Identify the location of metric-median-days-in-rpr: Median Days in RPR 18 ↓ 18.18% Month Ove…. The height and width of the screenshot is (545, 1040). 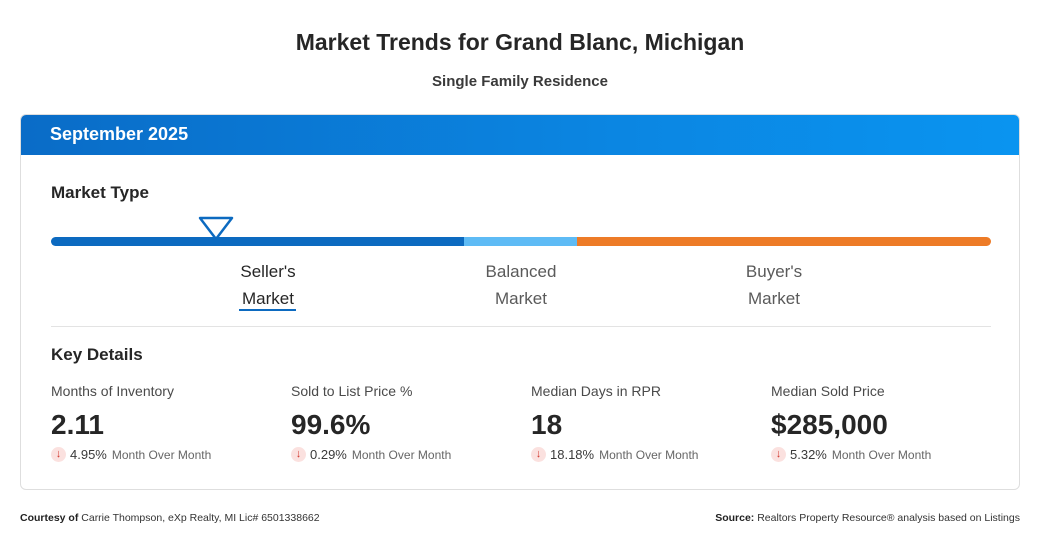
(646, 422).